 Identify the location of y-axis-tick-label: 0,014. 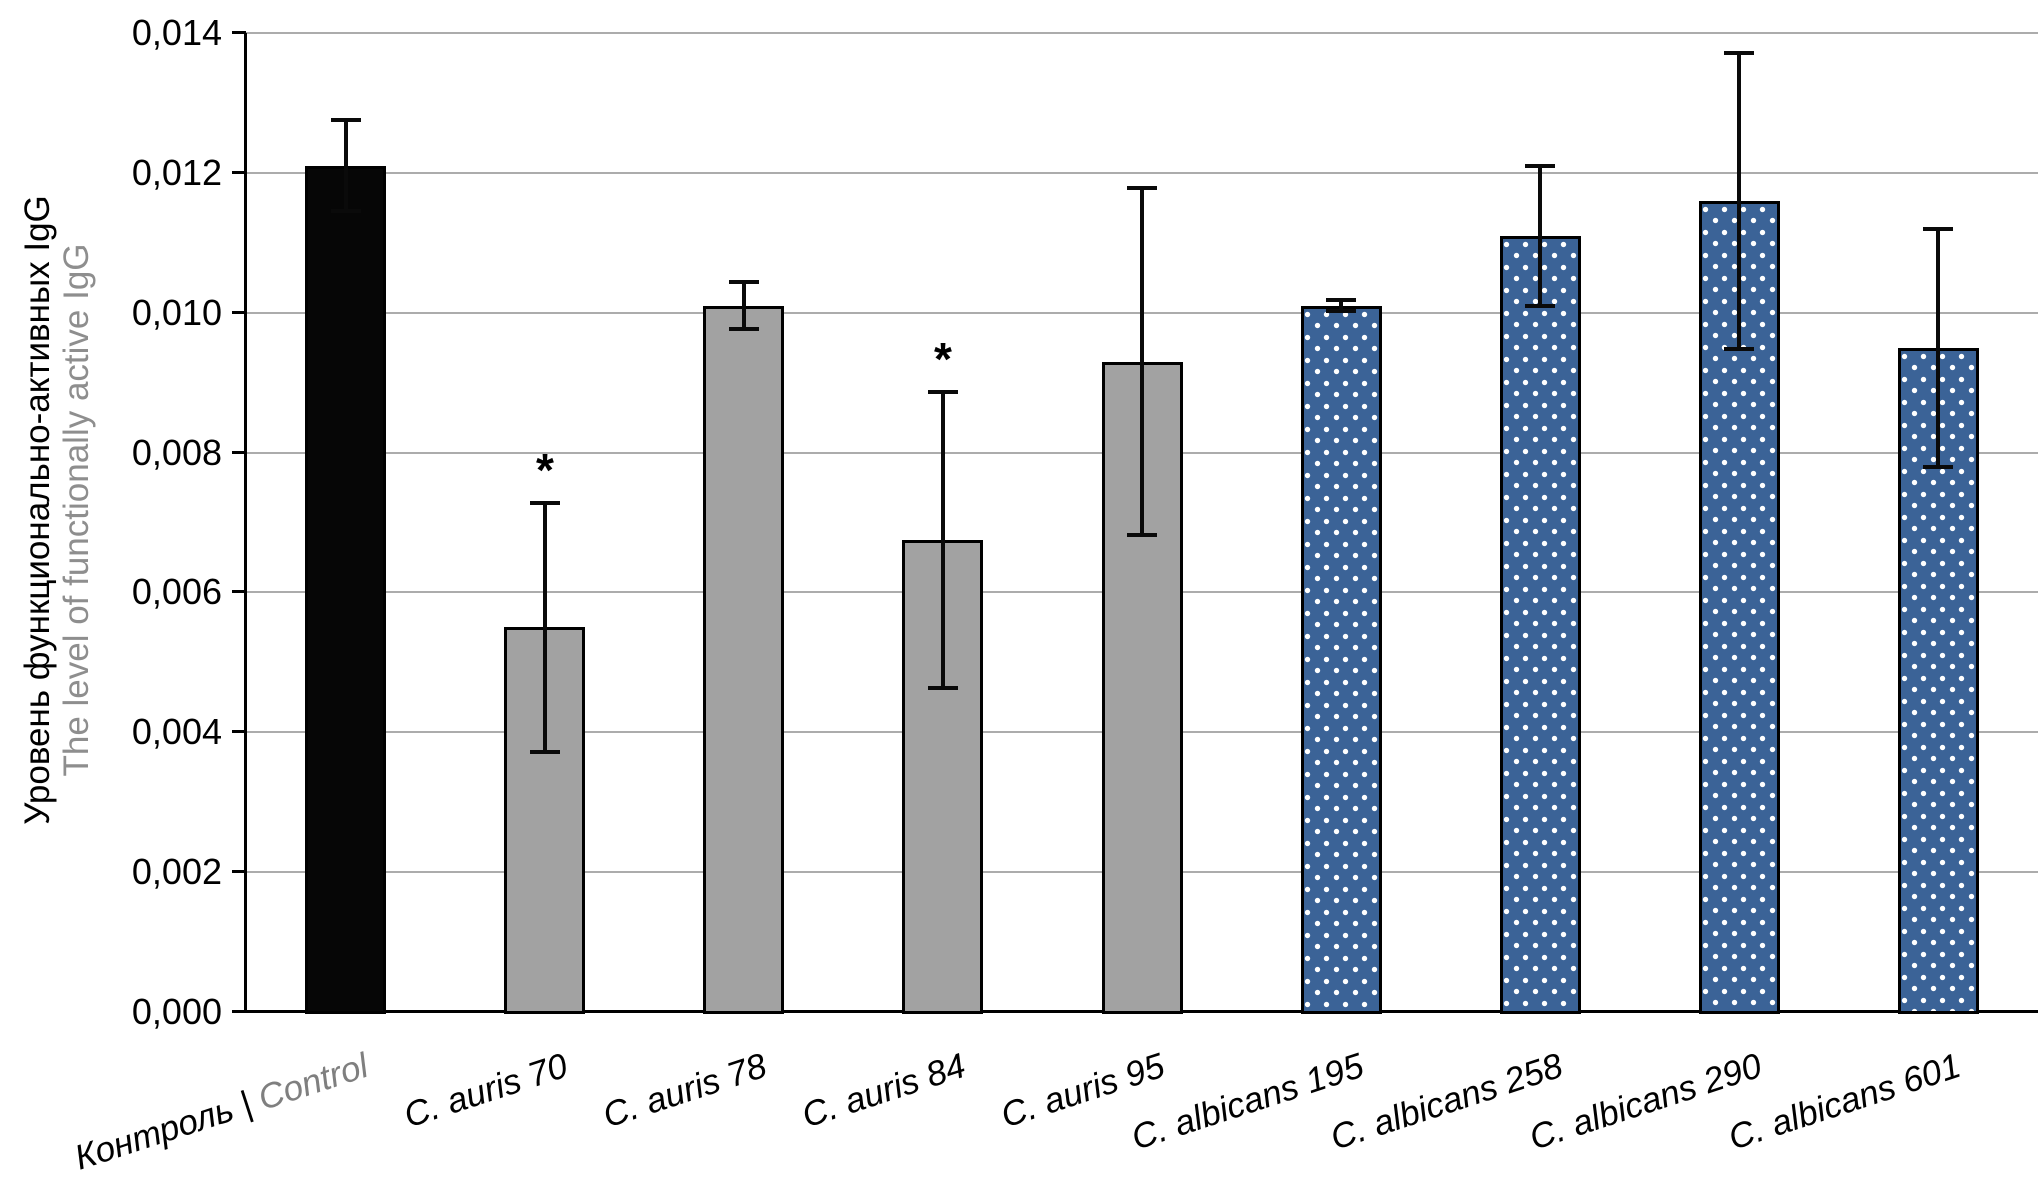
(176, 32).